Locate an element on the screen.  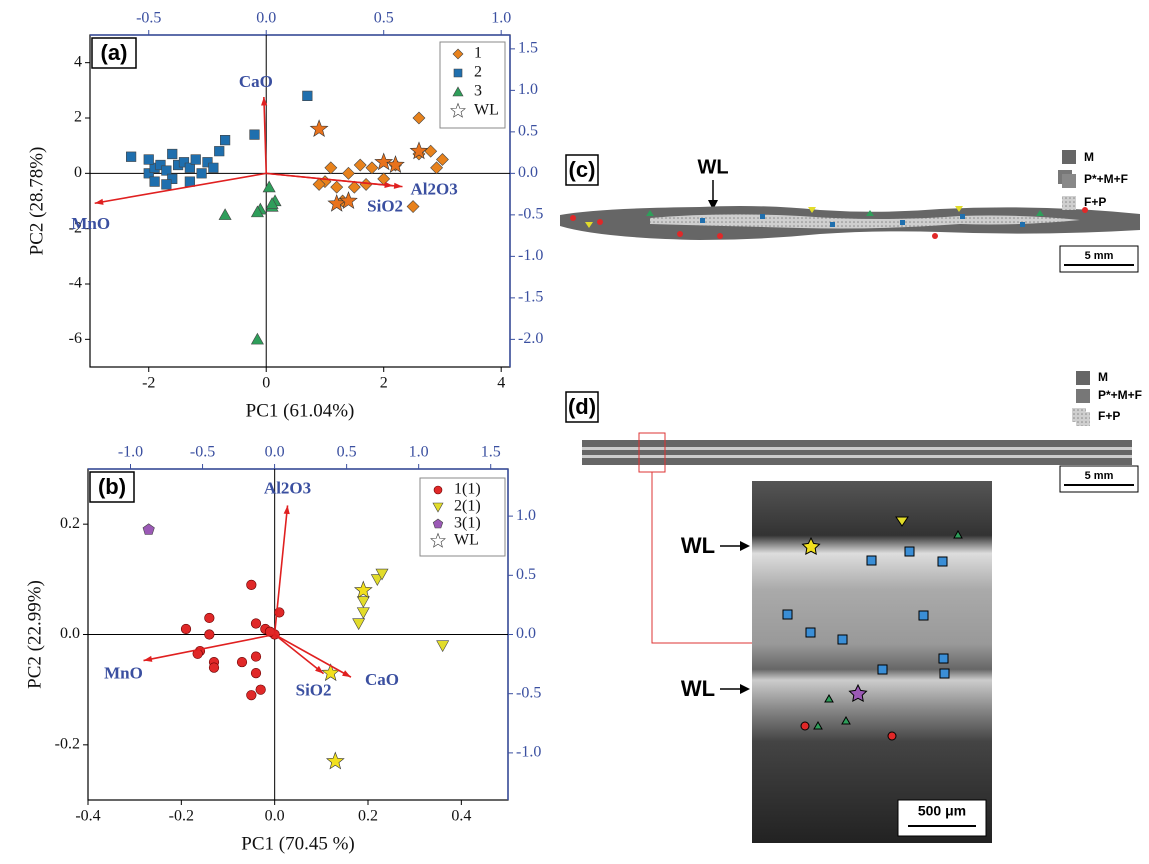
x2-tick-label: 1.5 is located at coordinates (491, 452).